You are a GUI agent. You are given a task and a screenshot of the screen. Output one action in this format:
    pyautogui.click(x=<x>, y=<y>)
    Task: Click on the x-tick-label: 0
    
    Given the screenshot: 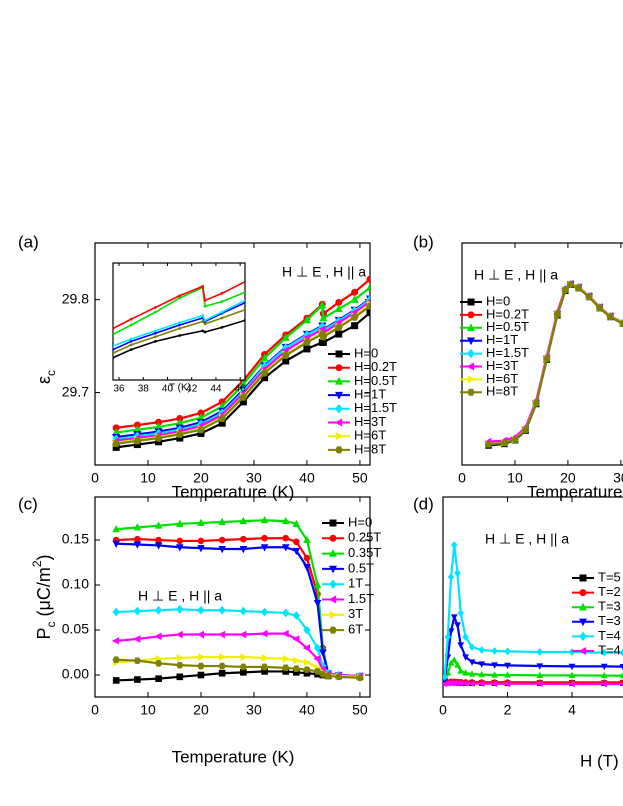 What is the action you would take?
    pyautogui.click(x=462, y=478)
    